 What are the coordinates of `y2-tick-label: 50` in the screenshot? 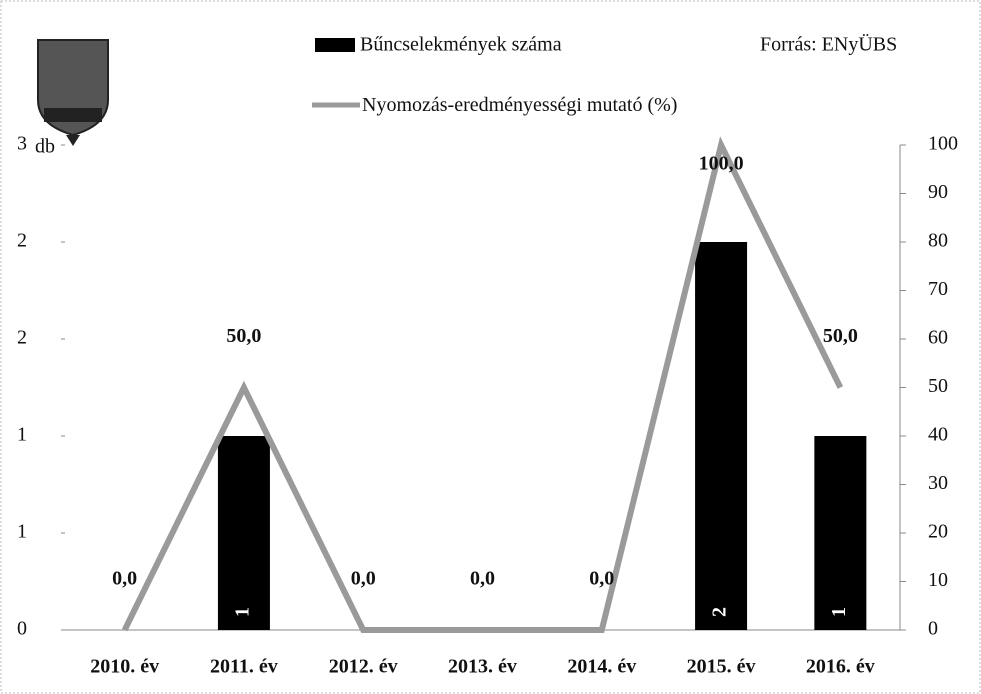 It's located at (938, 386).